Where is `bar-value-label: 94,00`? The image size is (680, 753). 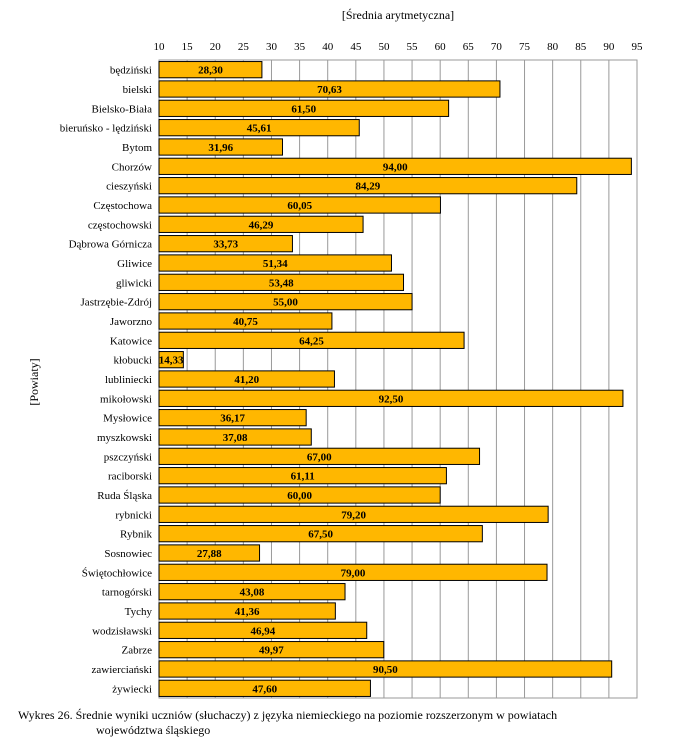 bar-value-label: 94,00 is located at coordinates (395, 167).